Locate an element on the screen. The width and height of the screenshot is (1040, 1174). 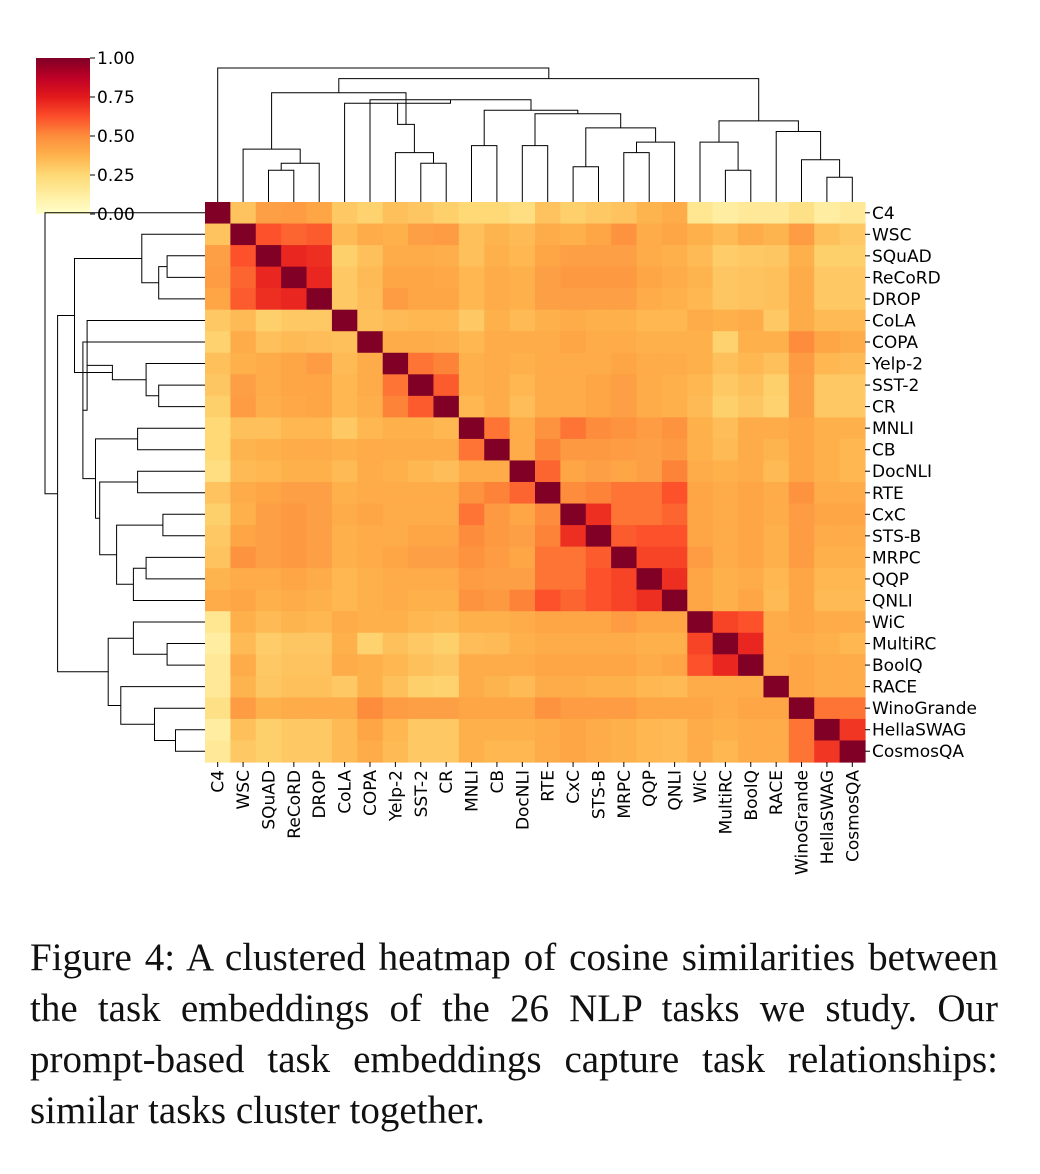
column-label: MultiRC is located at coordinates (726, 802).